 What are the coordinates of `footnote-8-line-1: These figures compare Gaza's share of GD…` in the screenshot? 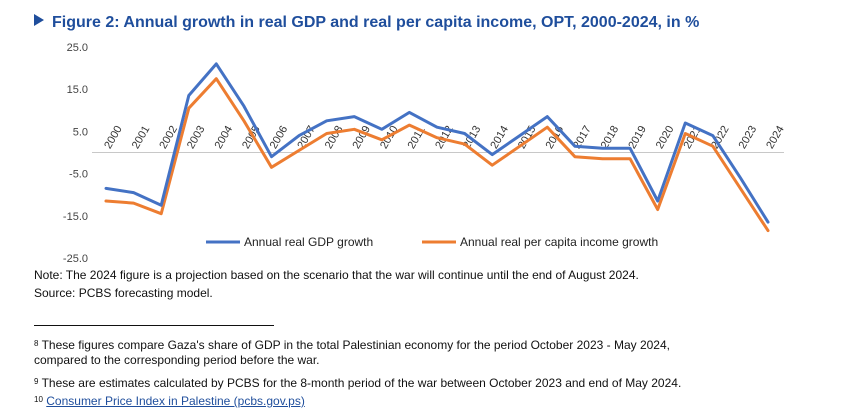 It's located at (355, 345).